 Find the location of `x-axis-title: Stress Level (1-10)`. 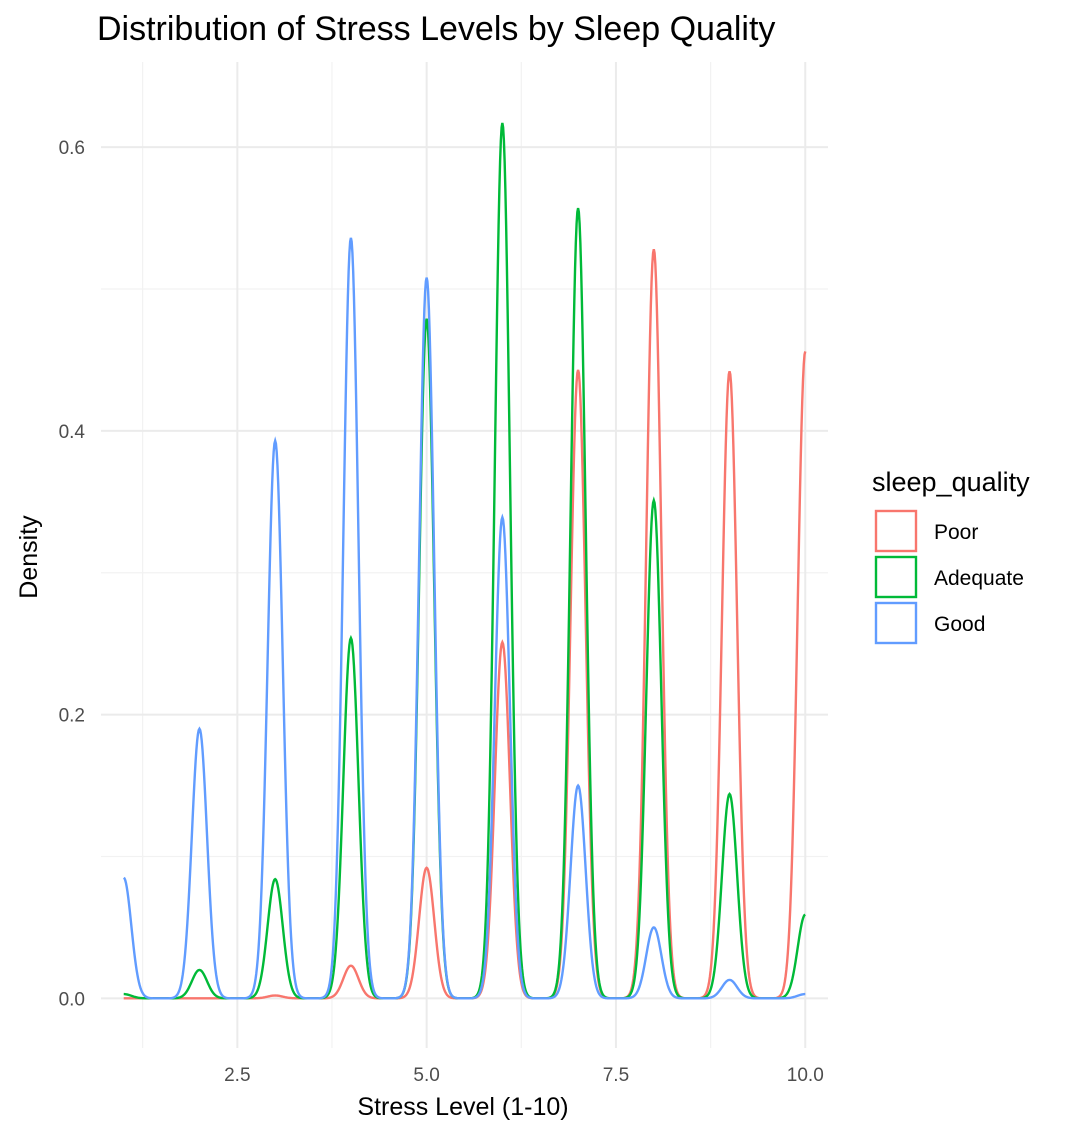

x-axis-title: Stress Level (1-10) is located at coordinates (462, 1107).